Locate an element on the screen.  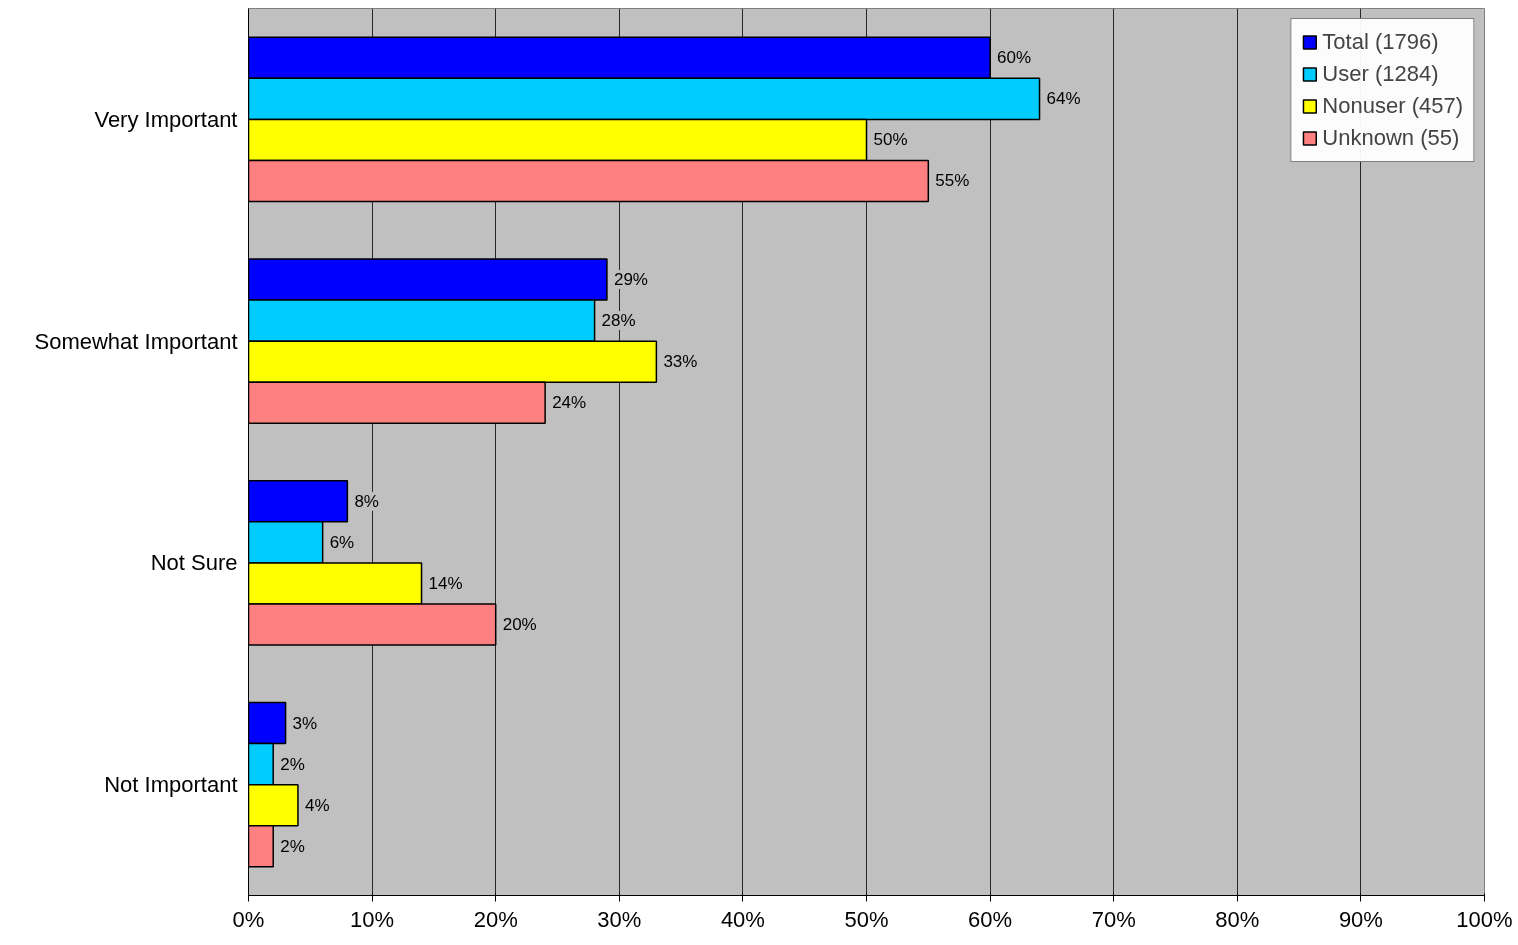
data-label: 60% is located at coordinates (1014, 58).